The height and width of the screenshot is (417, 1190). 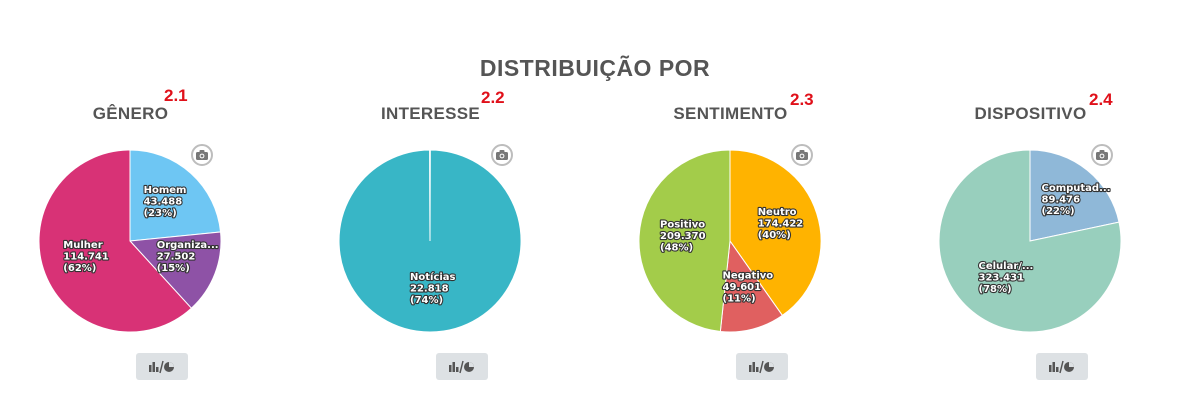 I want to click on panel-title: GÊNERO, so click(x=130, y=113).